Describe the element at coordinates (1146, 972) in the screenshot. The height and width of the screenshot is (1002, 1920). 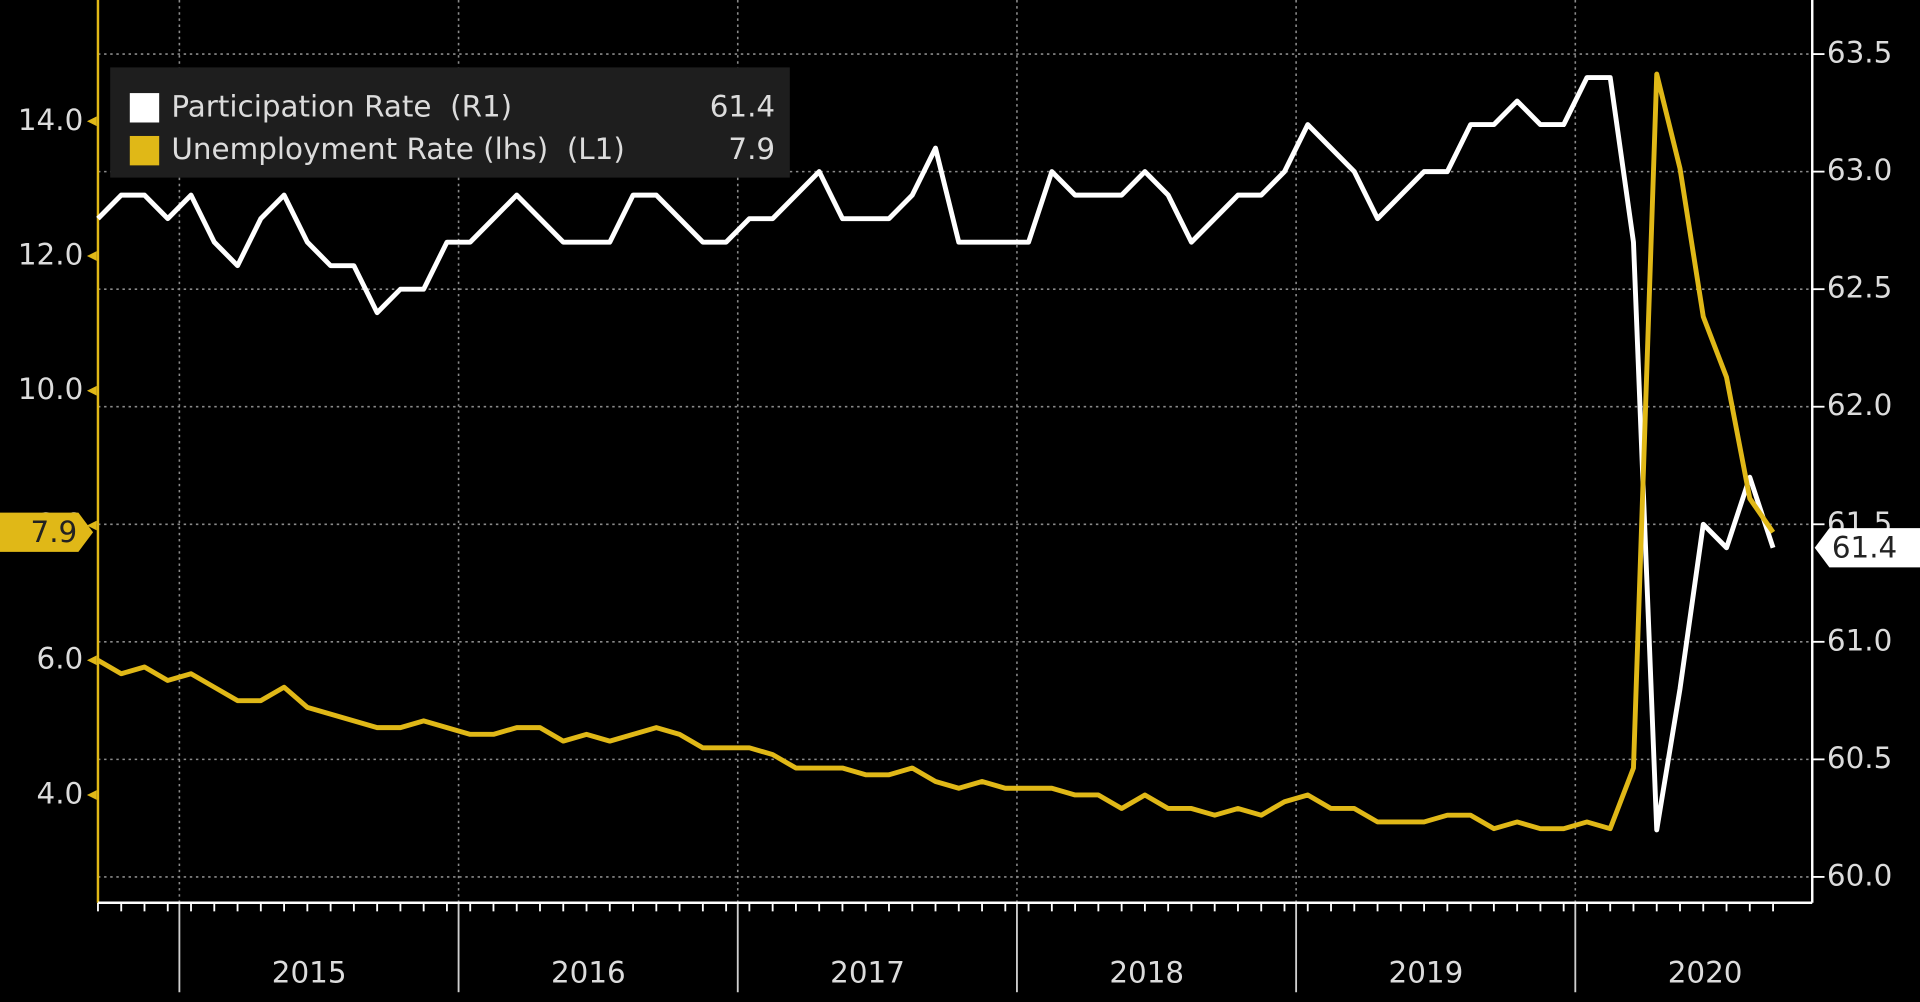
I see `x-tick-label: 2018` at that location.